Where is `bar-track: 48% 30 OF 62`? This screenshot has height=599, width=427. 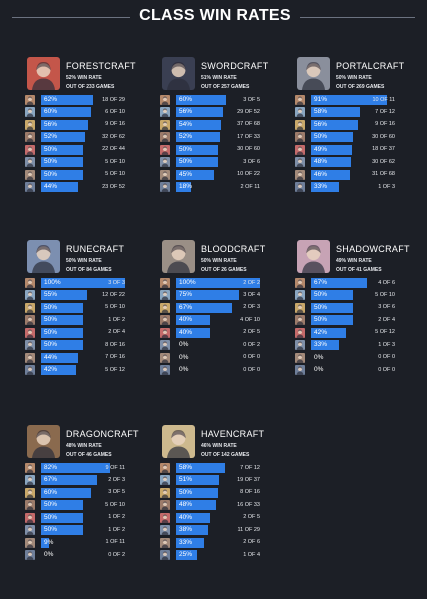 bar-track: 48% 30 OF 62 is located at coordinates (353, 162).